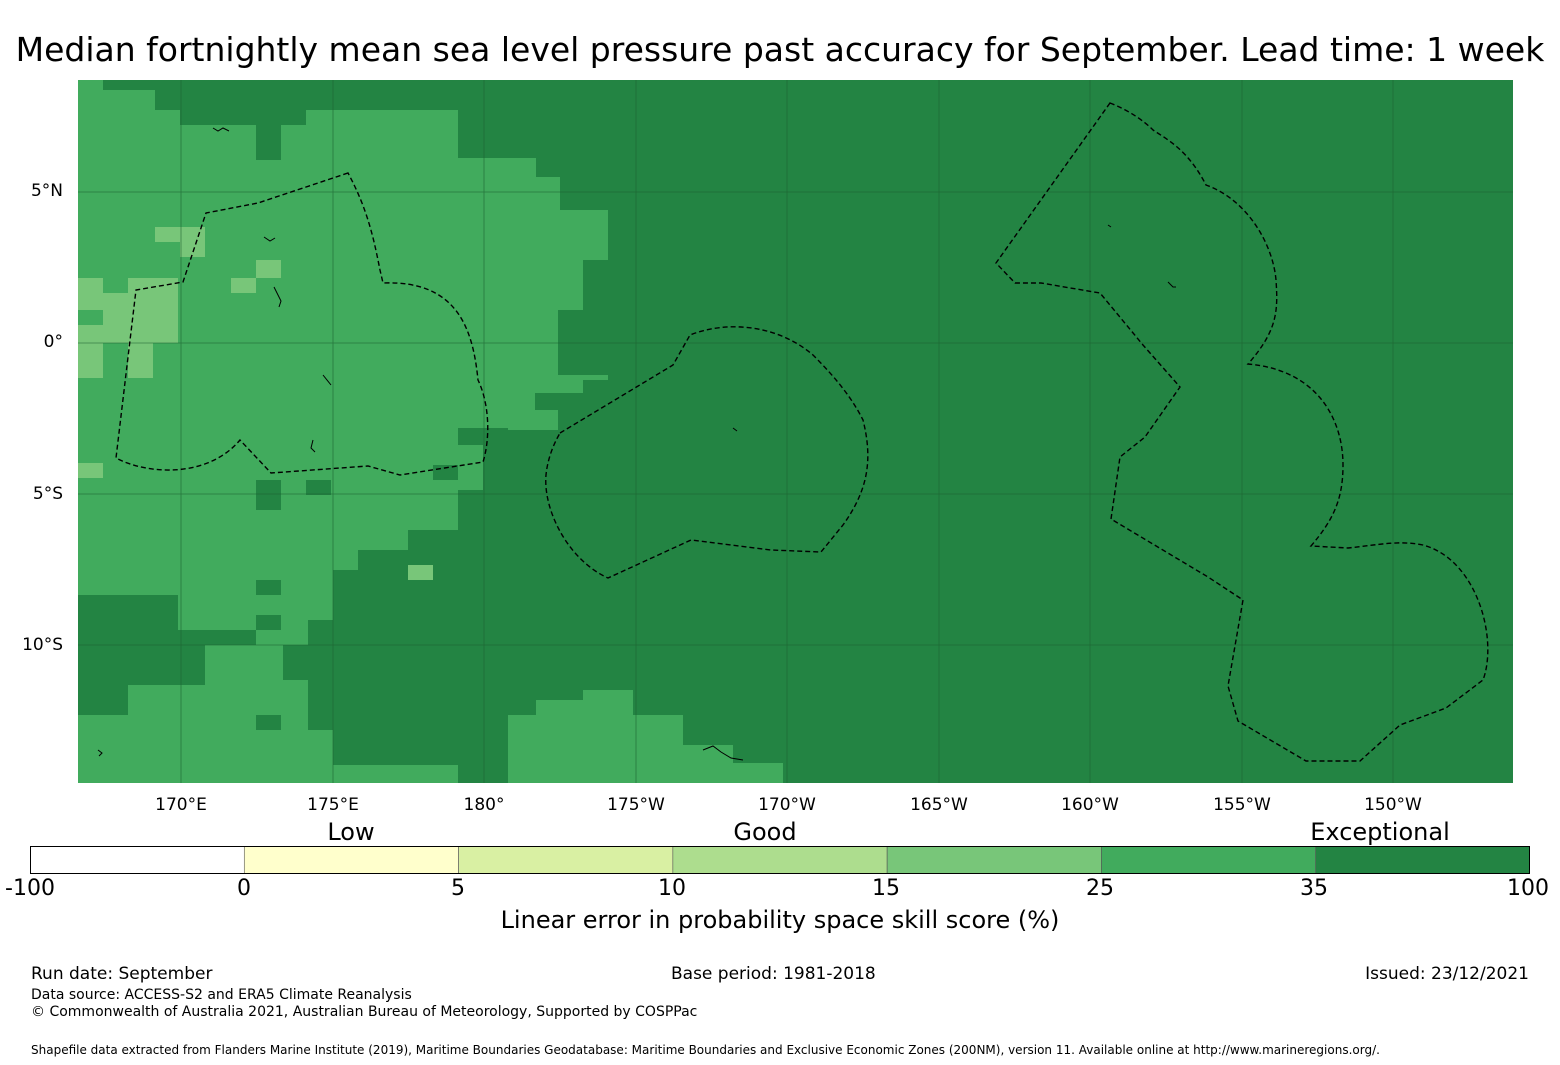 Image resolution: width=1560 pixels, height=1065 pixels. What do you see at coordinates (939, 805) in the screenshot?
I see `lon-tick: 165°W` at bounding box center [939, 805].